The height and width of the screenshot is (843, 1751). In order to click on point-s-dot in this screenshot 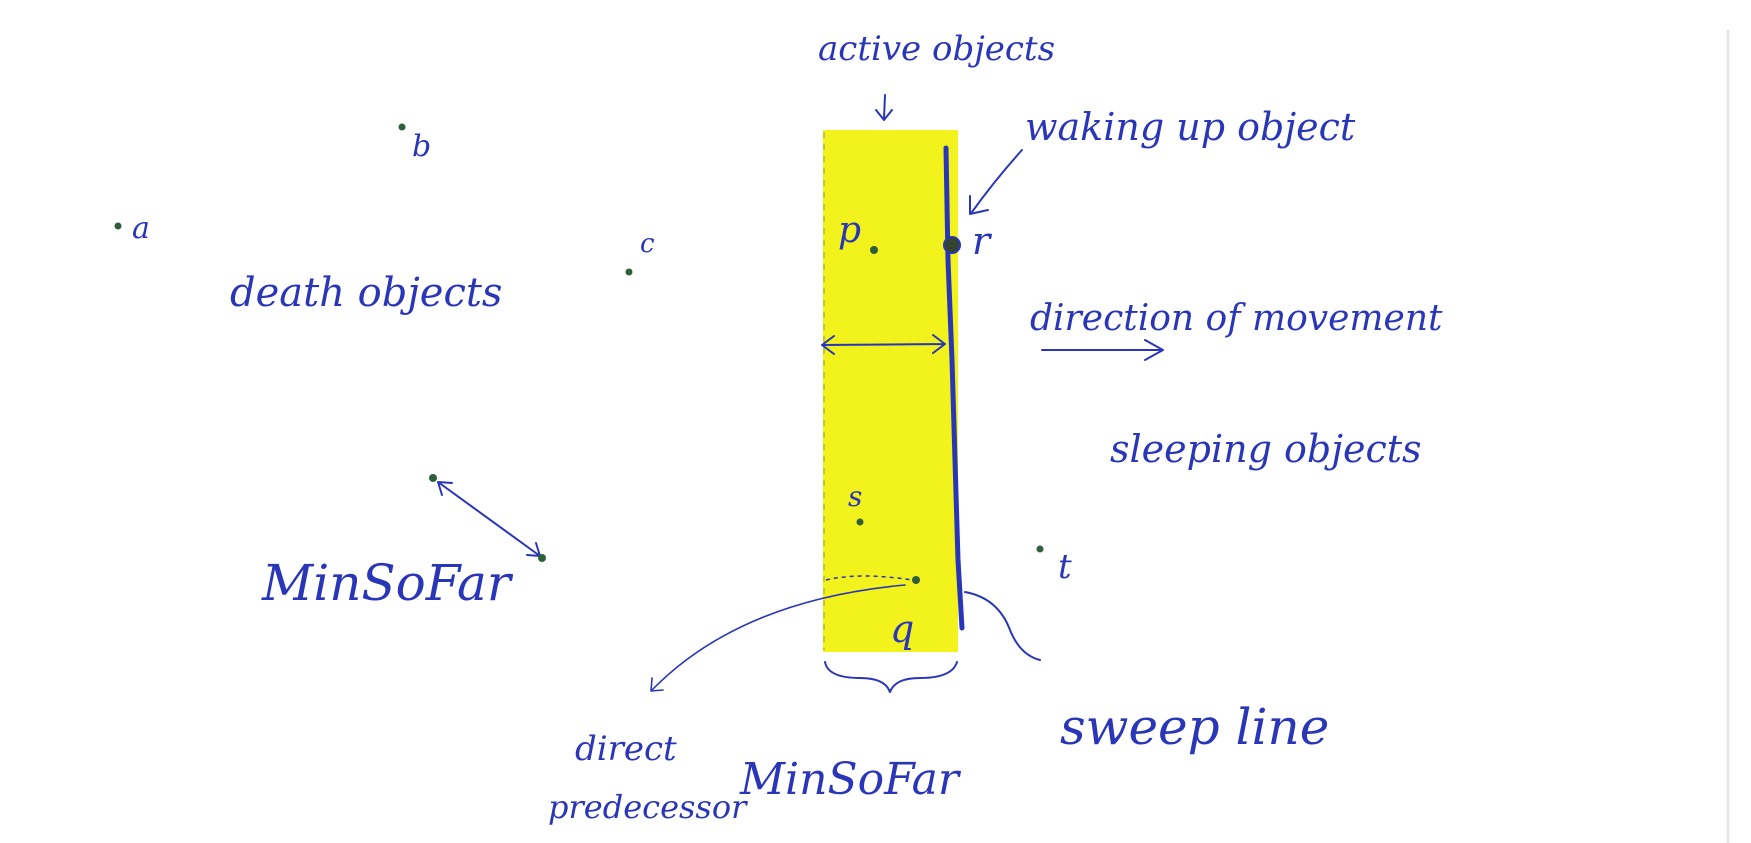, I will do `click(860, 522)`.